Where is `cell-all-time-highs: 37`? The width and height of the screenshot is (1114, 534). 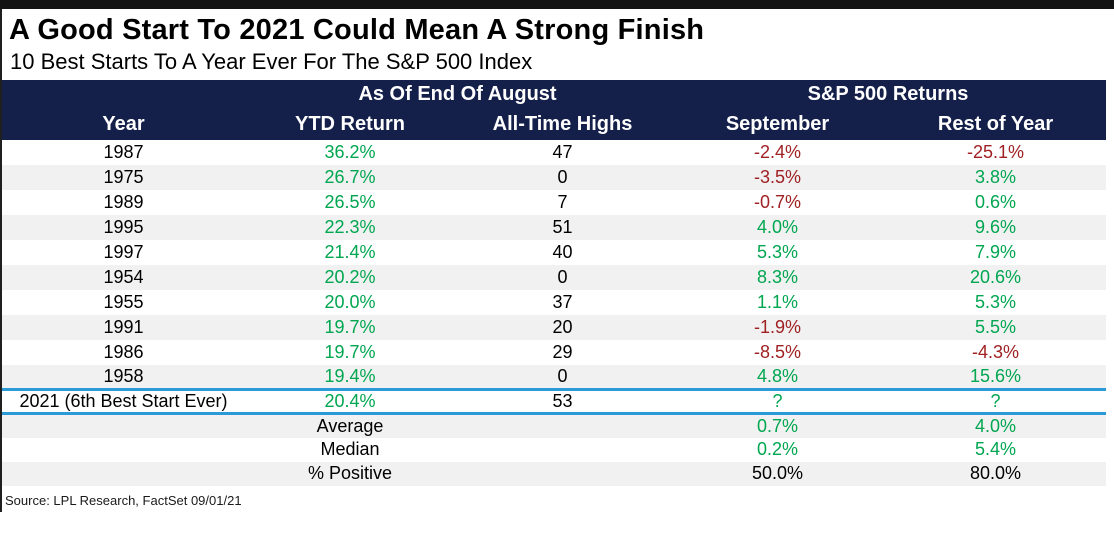
cell-all-time-highs: 37 is located at coordinates (563, 302).